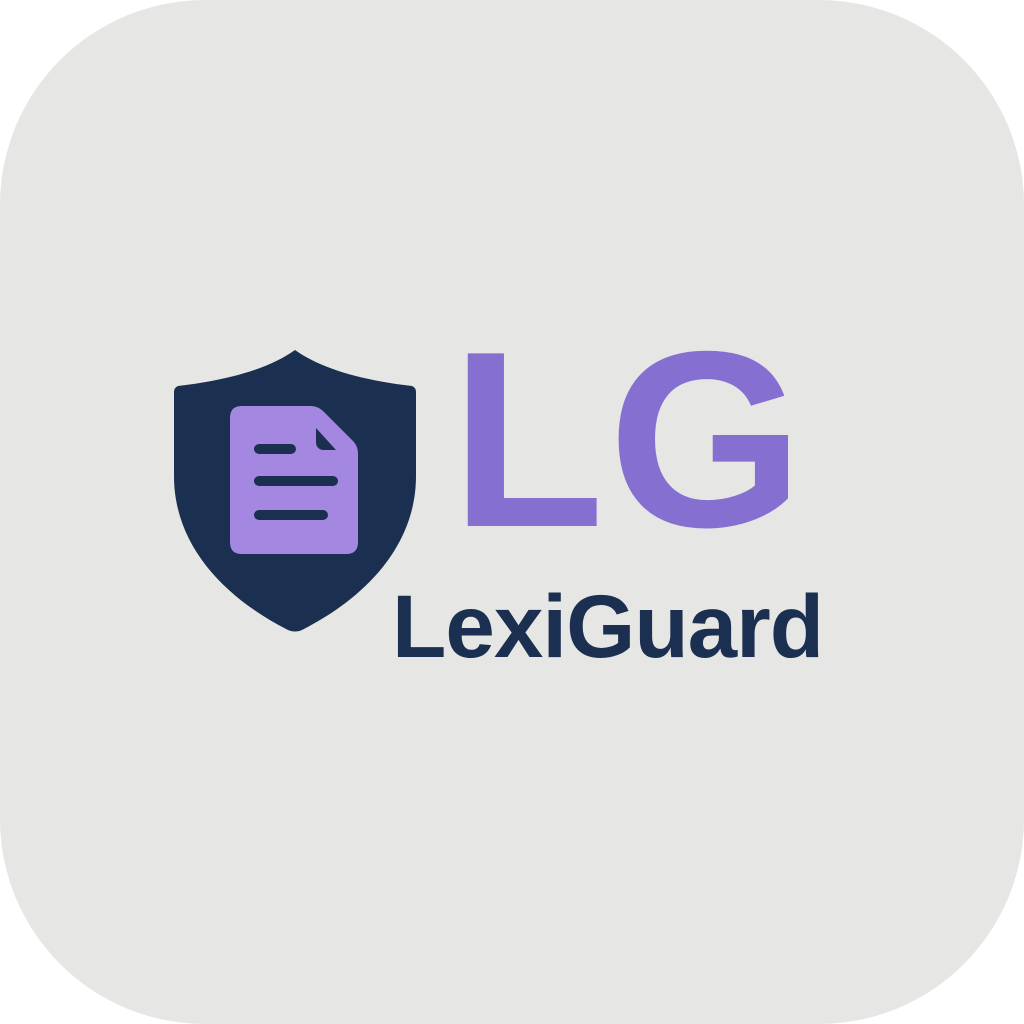  What do you see at coordinates (295, 491) in the screenshot?
I see `shield-document-icon` at bounding box center [295, 491].